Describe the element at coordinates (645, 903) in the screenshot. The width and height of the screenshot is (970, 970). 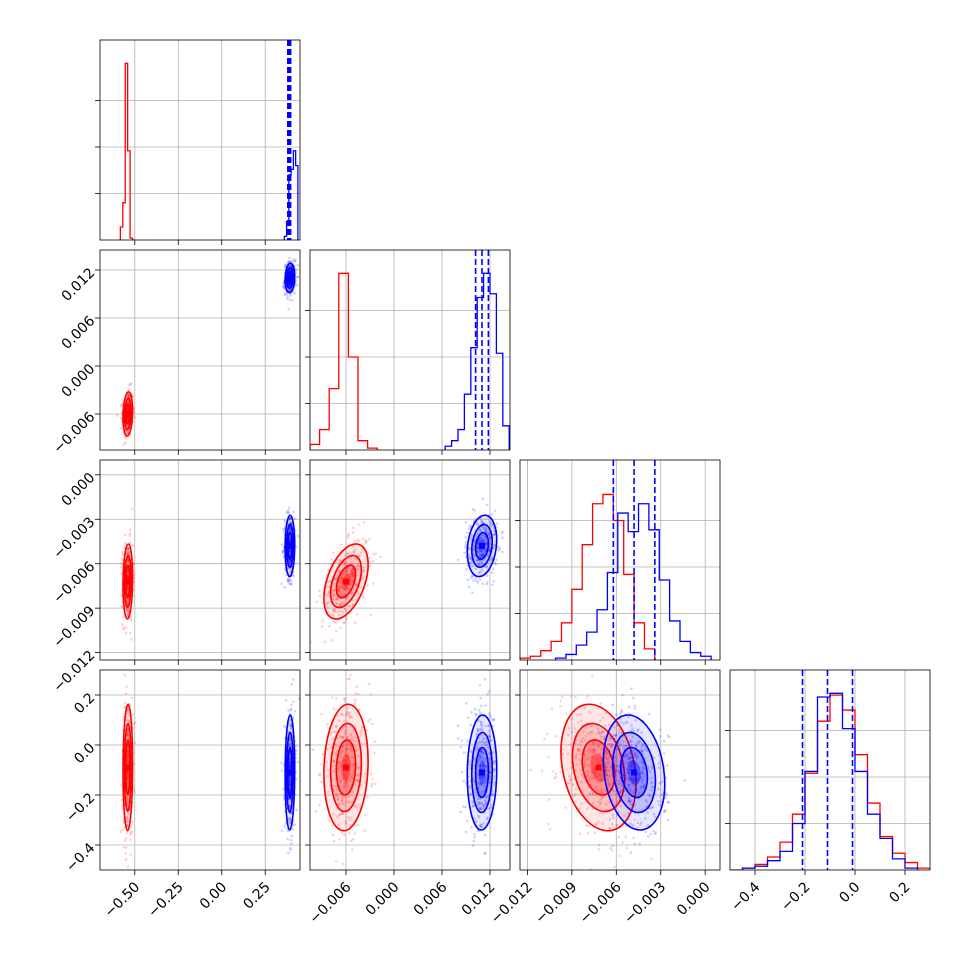
I see `x-tick-label: −0.003` at that location.